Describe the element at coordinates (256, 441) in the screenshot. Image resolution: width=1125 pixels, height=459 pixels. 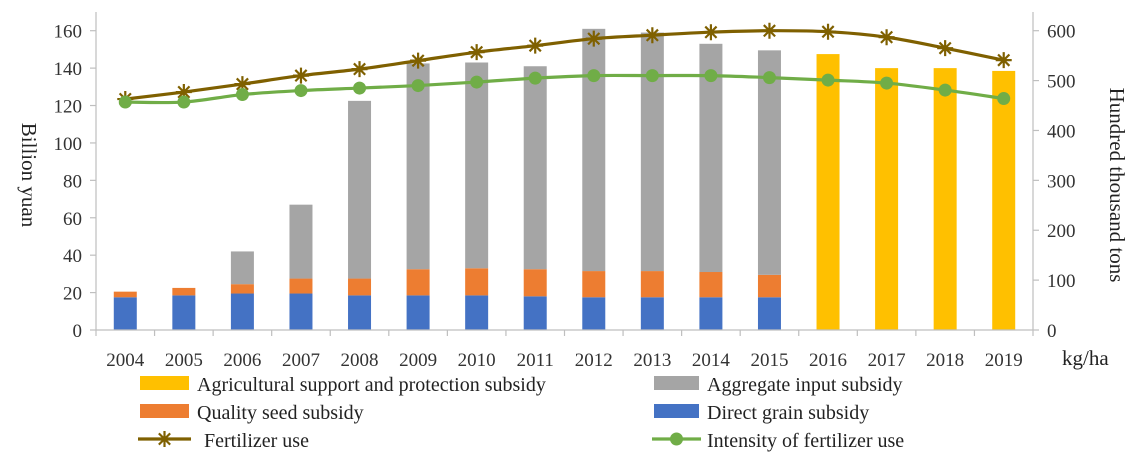
I see `legend-label: Fertilizer use` at that location.